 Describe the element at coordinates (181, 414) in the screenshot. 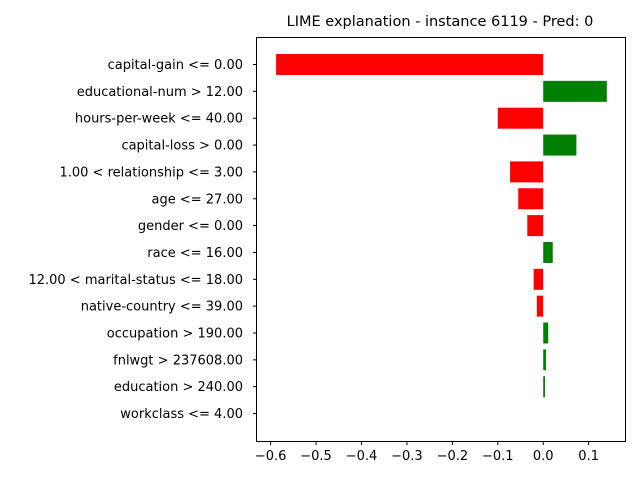

I see `y-tick-label-13: workclass <= 4.00` at that location.